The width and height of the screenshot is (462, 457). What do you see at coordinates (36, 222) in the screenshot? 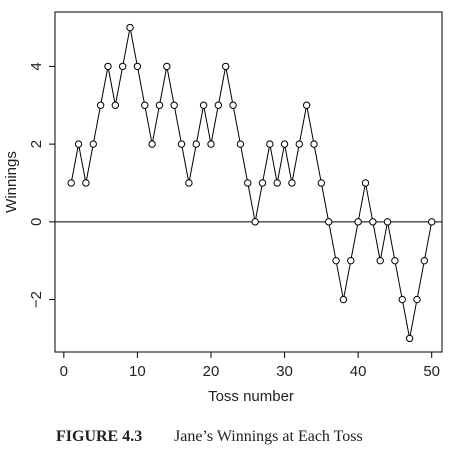
I see `y-tick-label: 0` at bounding box center [36, 222].